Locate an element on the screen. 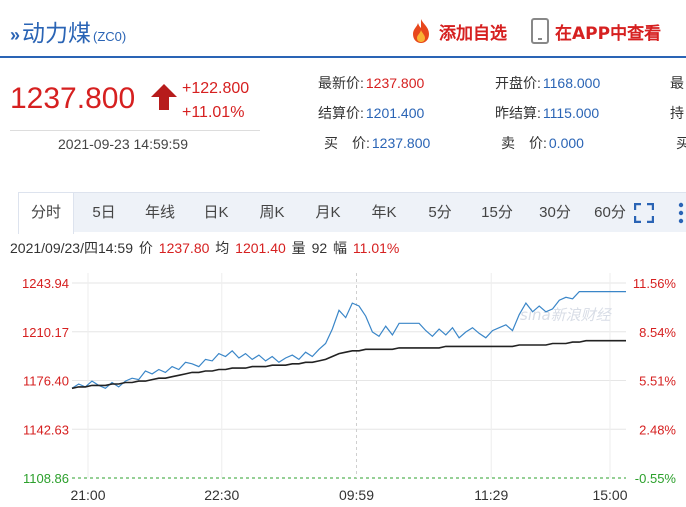  field-open: 开盘价: 1168.000 is located at coordinates (548, 83).